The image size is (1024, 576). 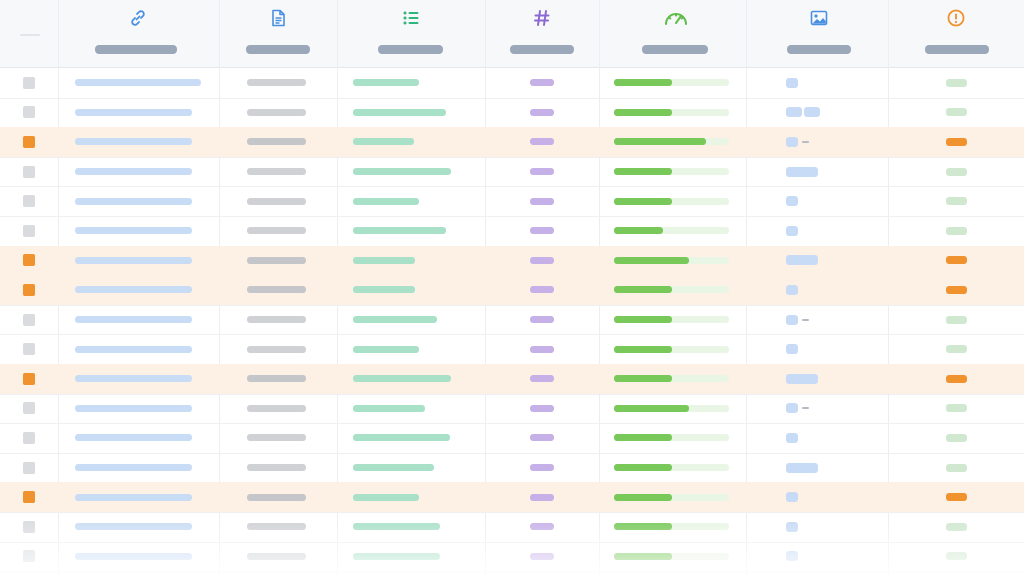 I want to click on text-cell-value, so click(x=276, y=438).